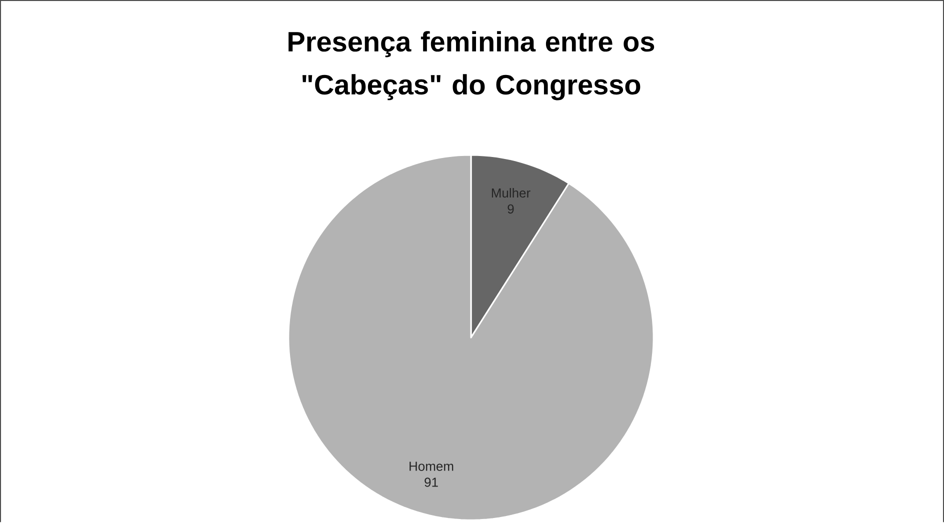 This screenshot has width=944, height=523. What do you see at coordinates (511, 193) in the screenshot?
I see `slice-label: Mulher` at bounding box center [511, 193].